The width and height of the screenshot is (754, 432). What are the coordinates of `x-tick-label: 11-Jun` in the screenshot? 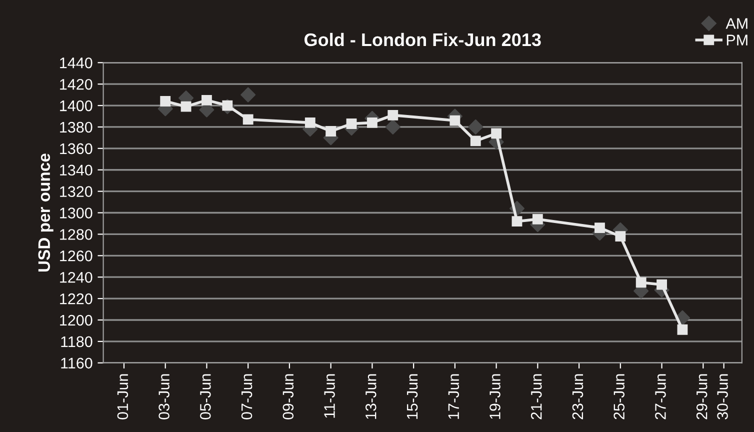 It's located at (329, 396).